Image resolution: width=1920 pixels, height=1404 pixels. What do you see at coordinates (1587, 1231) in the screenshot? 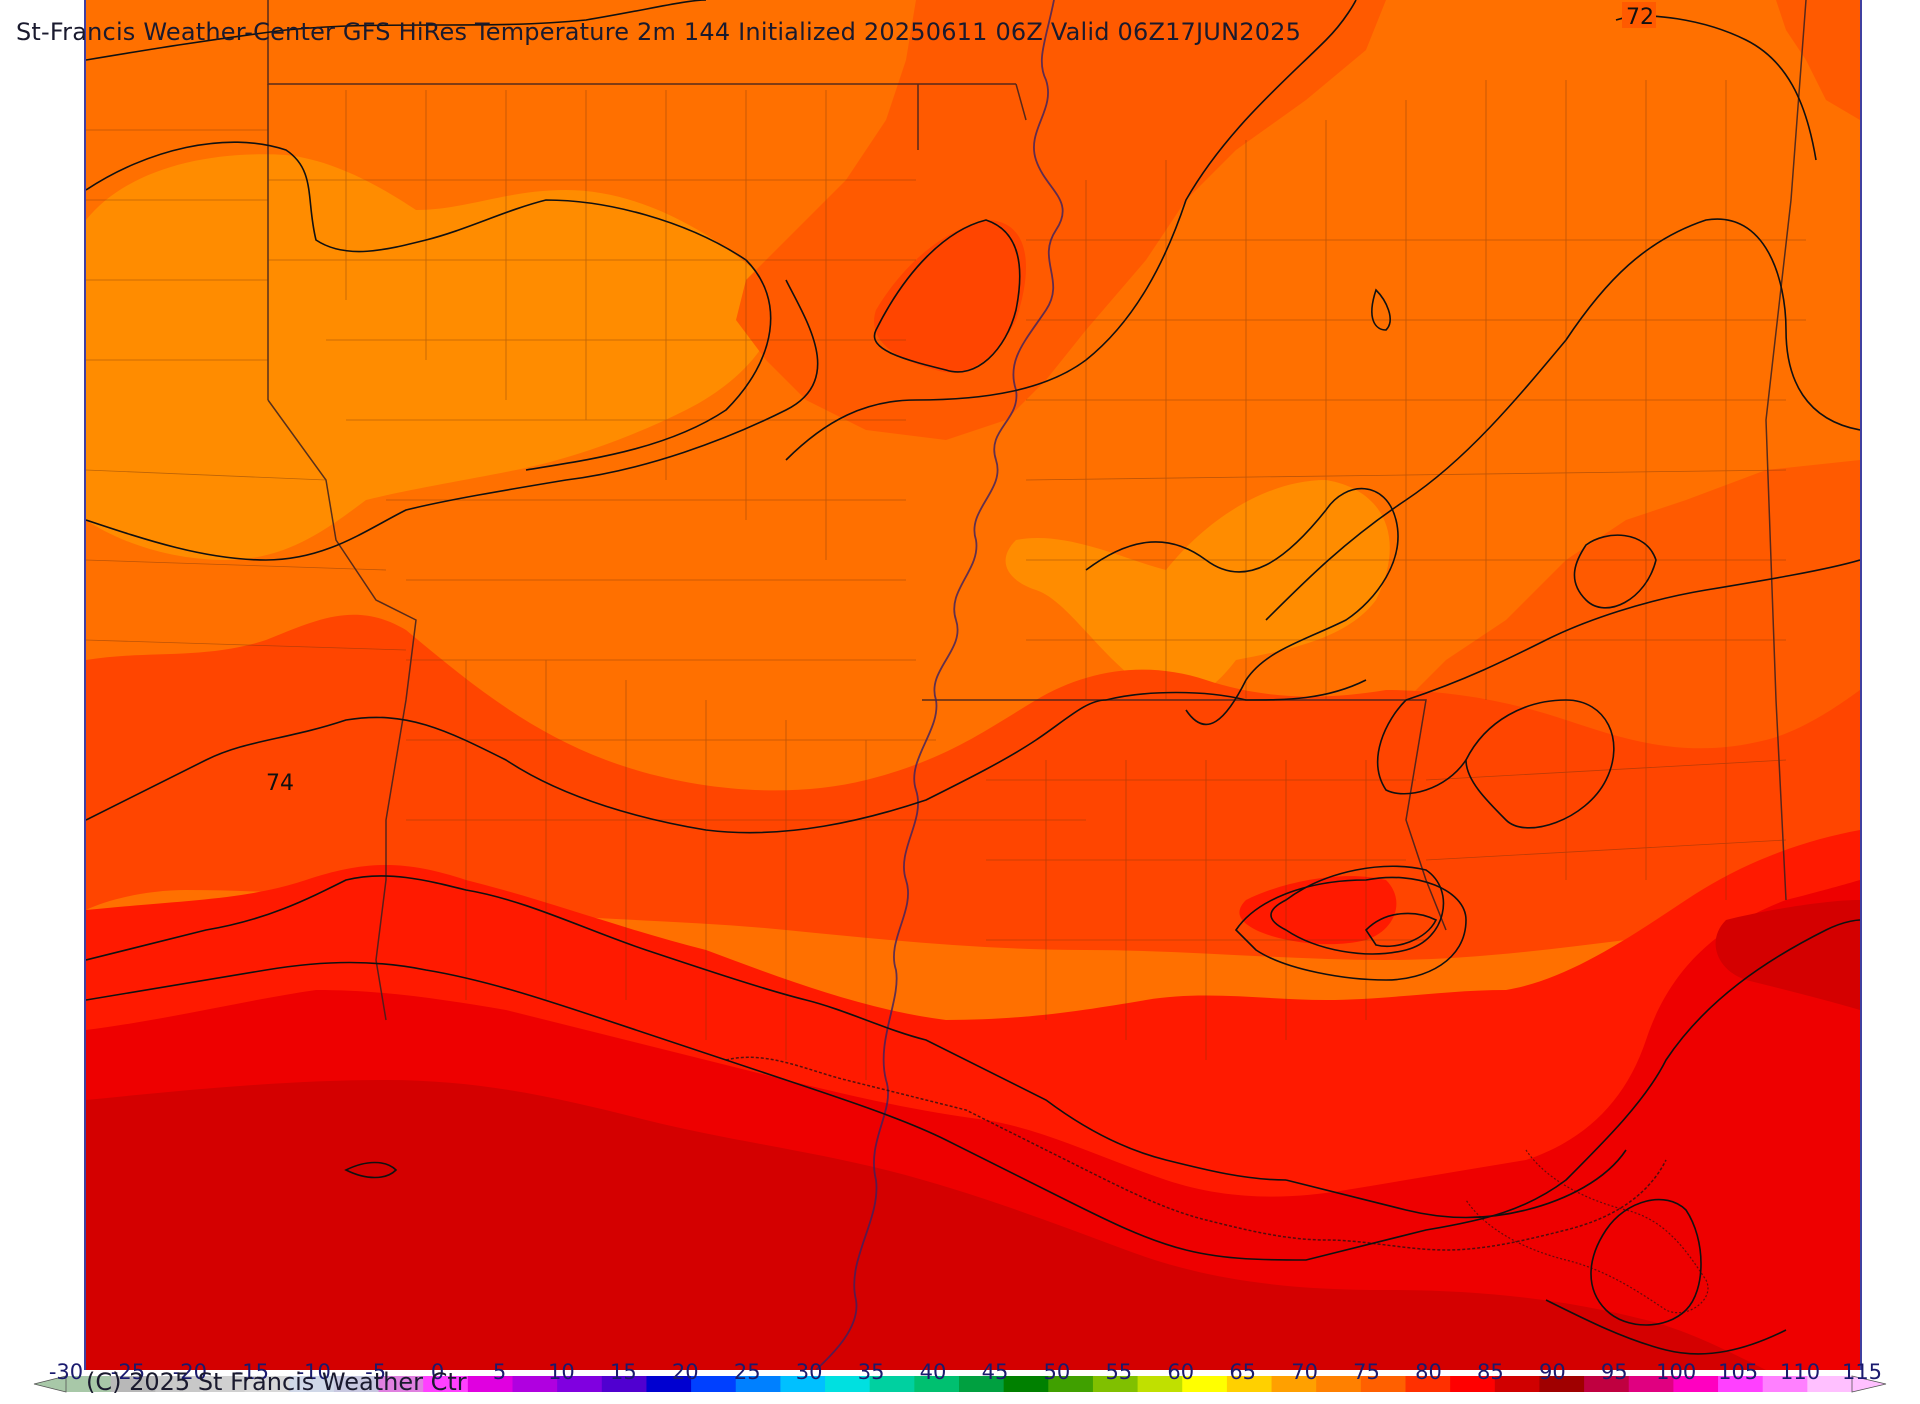
I see `delta-marsh` at bounding box center [1587, 1231].